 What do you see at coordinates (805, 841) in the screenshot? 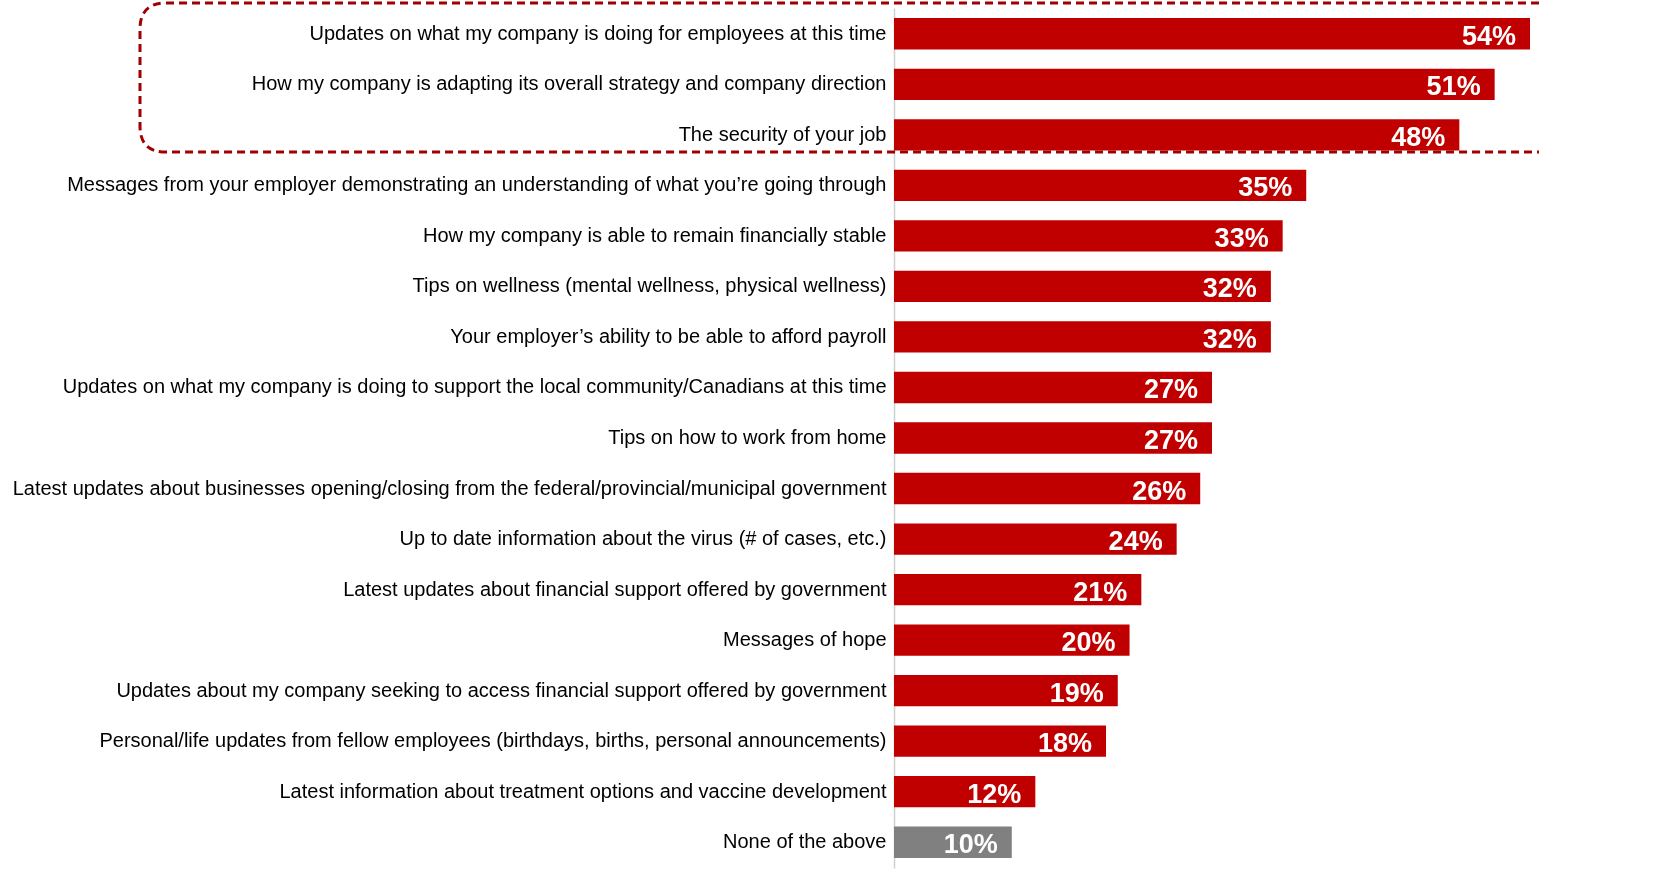
I see `y-tick-label: None of the above` at bounding box center [805, 841].